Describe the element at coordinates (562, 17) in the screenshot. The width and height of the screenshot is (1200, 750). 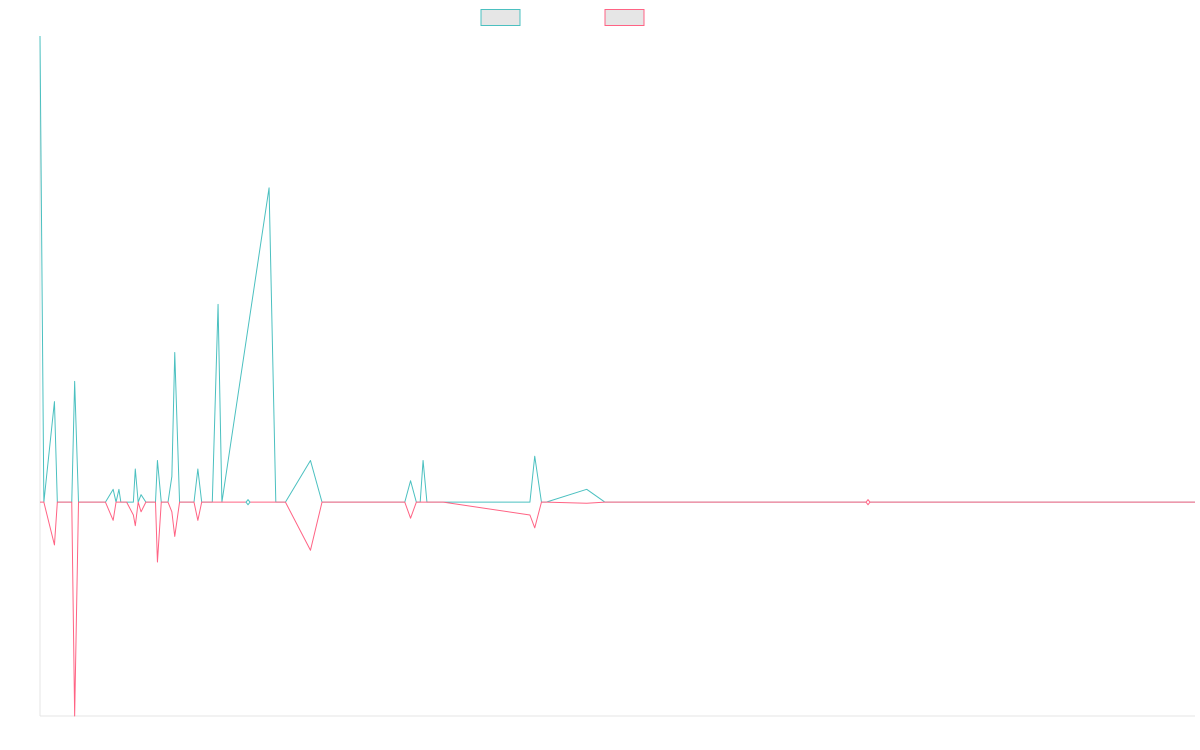
I see `legend` at that location.